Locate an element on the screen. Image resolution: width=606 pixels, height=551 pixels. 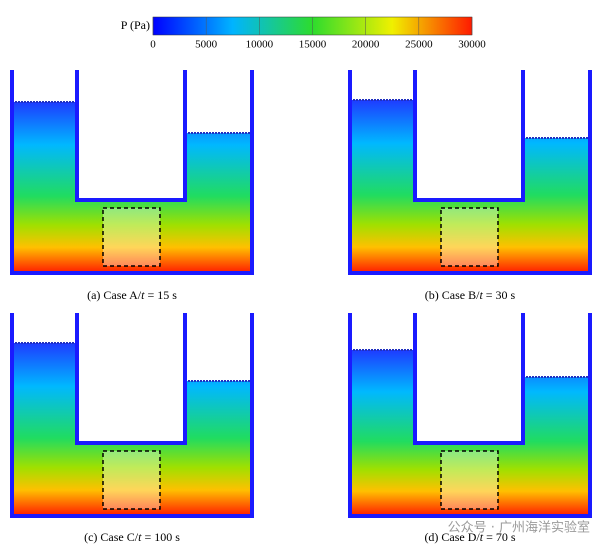
colorbar-tick-label: 0 is located at coordinates (153, 45).